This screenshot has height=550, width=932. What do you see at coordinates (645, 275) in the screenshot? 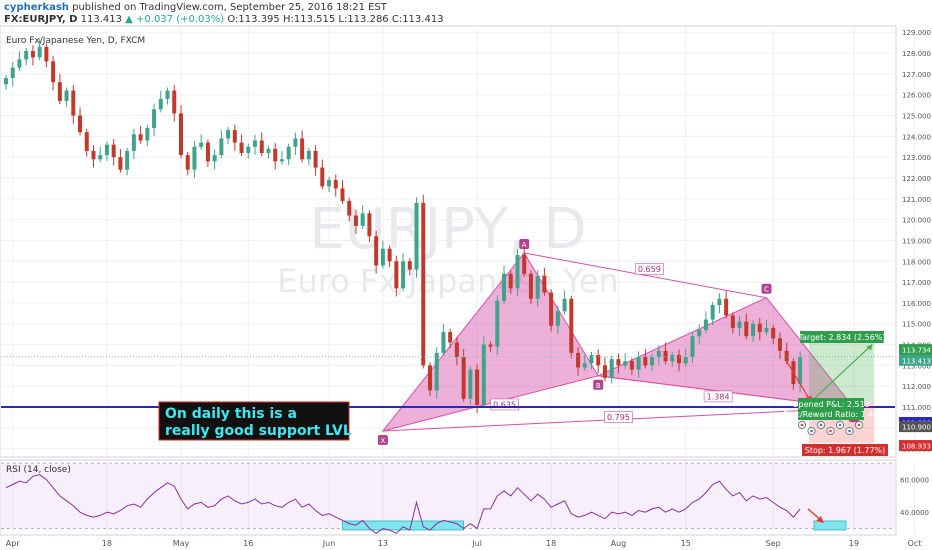
I see `ac-line` at bounding box center [645, 275].